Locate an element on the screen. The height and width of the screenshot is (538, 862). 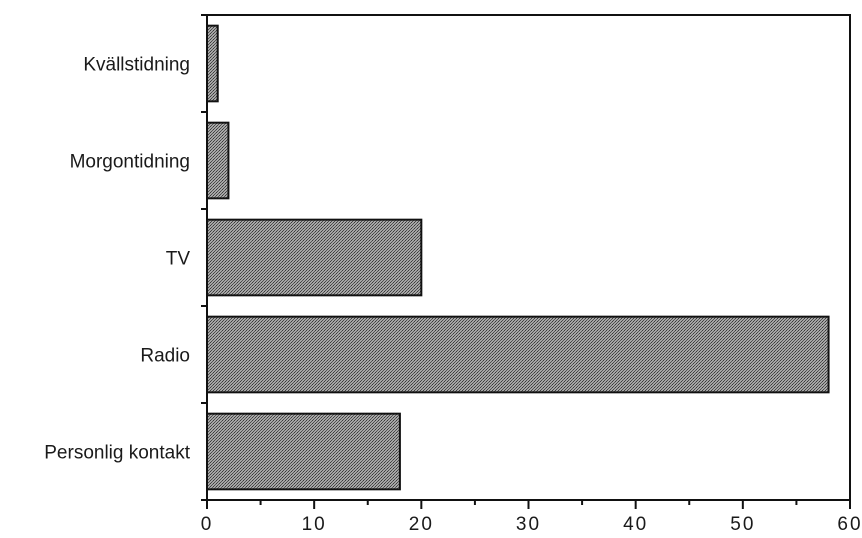
category-label: TV is located at coordinates (178, 259).